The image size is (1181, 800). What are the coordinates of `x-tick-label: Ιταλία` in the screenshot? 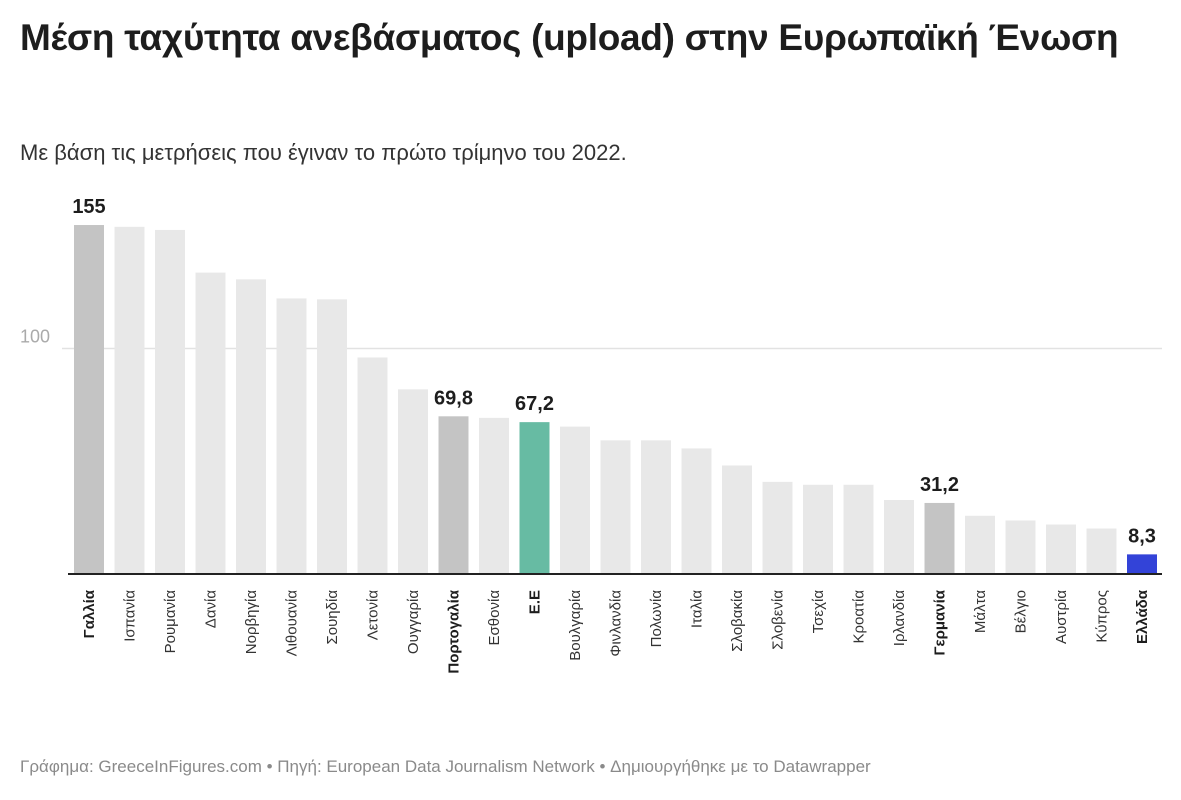 It's located at (697, 609).